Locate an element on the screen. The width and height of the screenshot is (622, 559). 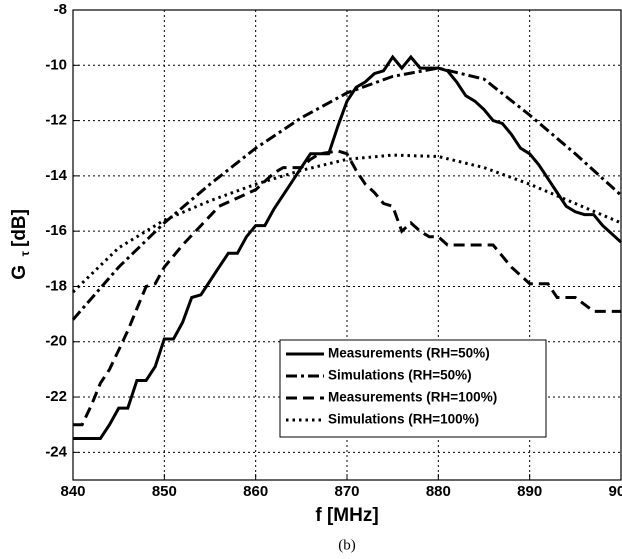
y-tick-label: -18 is located at coordinates (56, 285).